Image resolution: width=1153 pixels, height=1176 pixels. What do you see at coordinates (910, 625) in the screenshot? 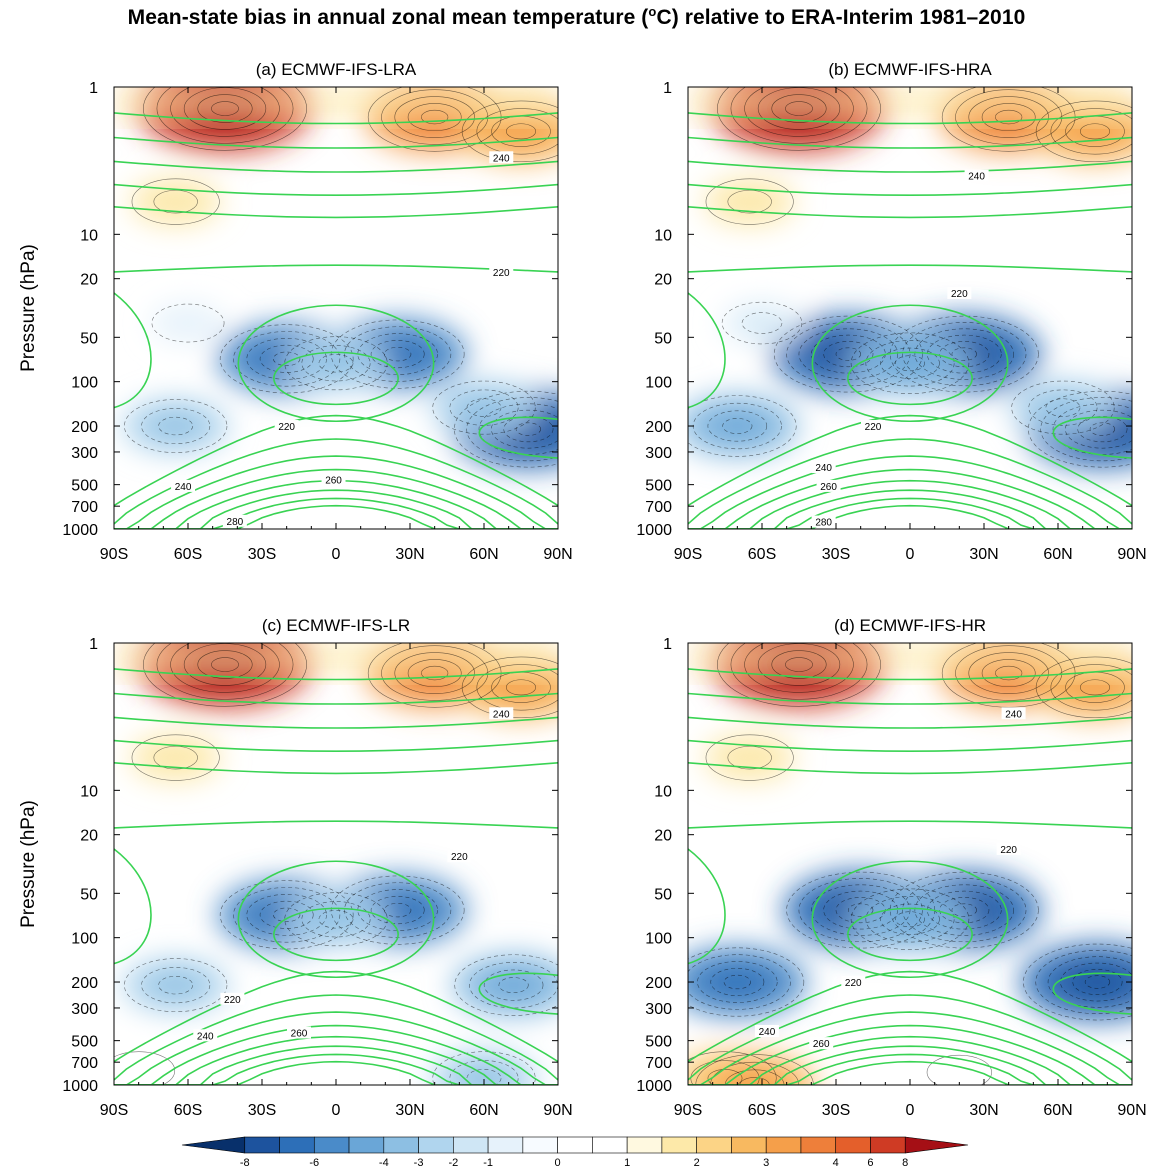
I see `panel-title: (d) ECMWF-IFS-HR` at bounding box center [910, 625].